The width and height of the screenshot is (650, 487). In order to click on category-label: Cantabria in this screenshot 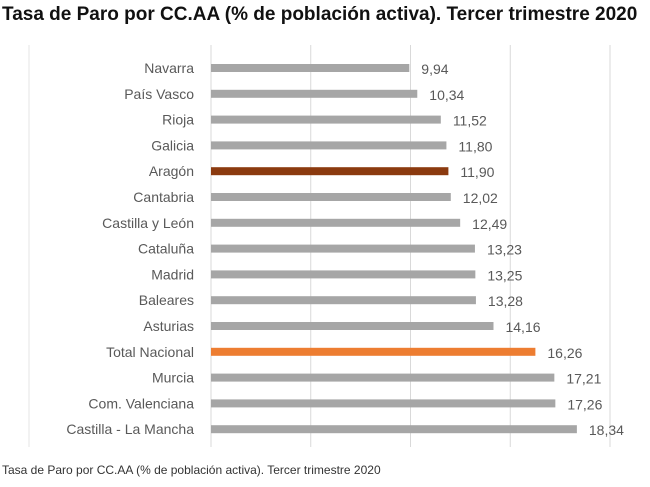, I will do `click(163, 197)`.